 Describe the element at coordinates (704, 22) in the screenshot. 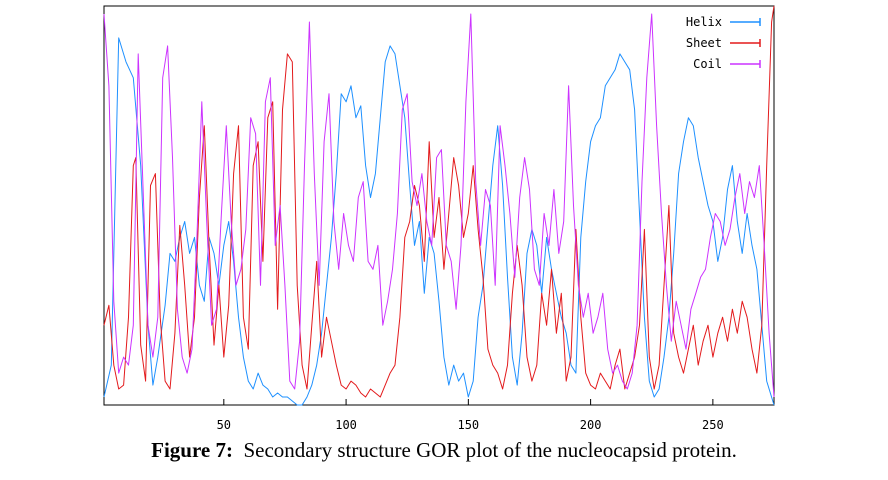

I see `legend-label-helix: Helix` at that location.